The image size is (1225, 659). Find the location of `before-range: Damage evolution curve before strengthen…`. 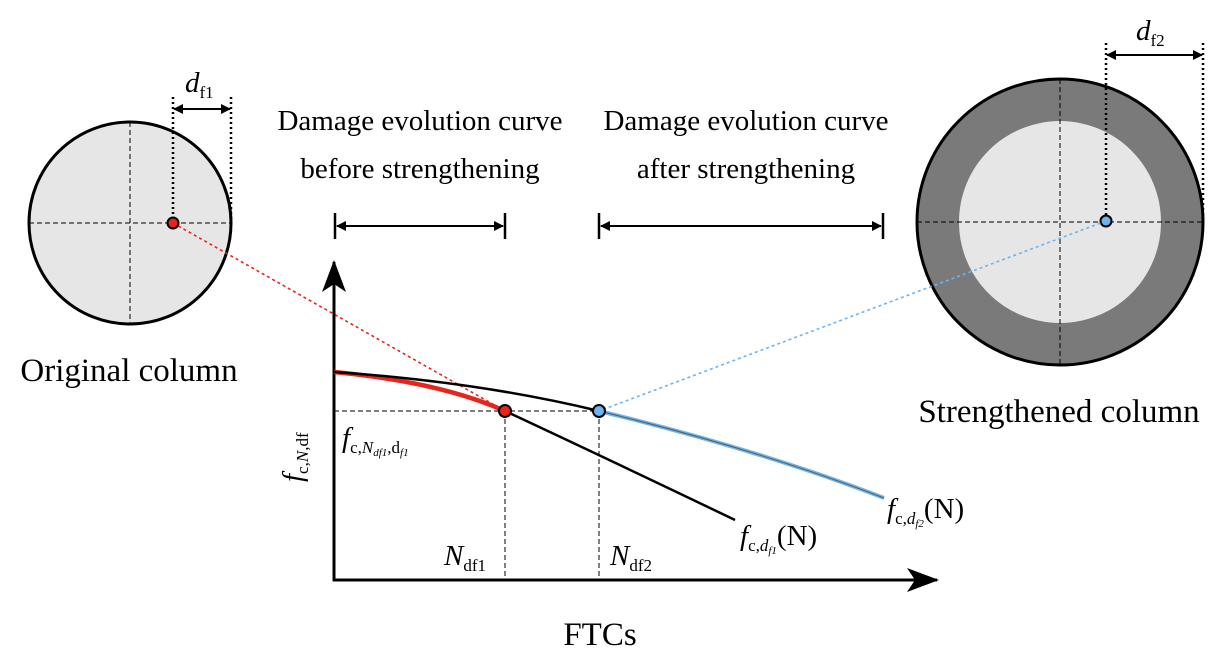

before-range: Damage evolution curve before strengthen… is located at coordinates (420, 172).